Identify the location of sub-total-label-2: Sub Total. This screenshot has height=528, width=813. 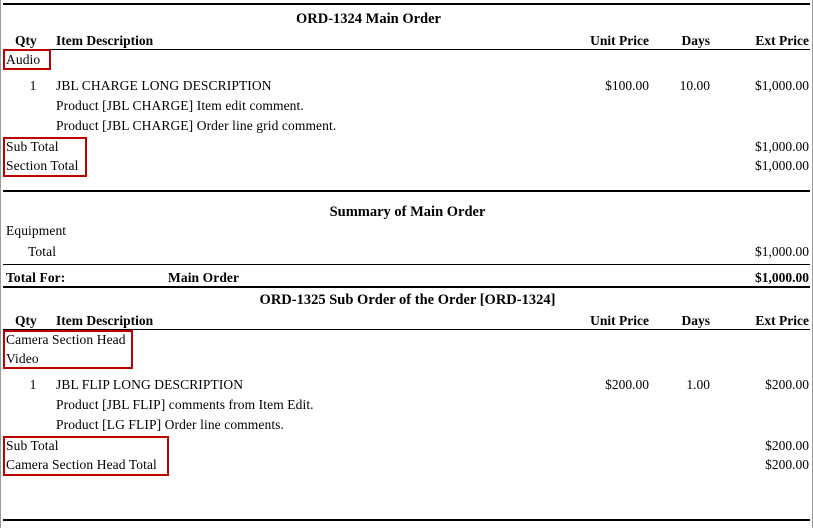
(32, 445).